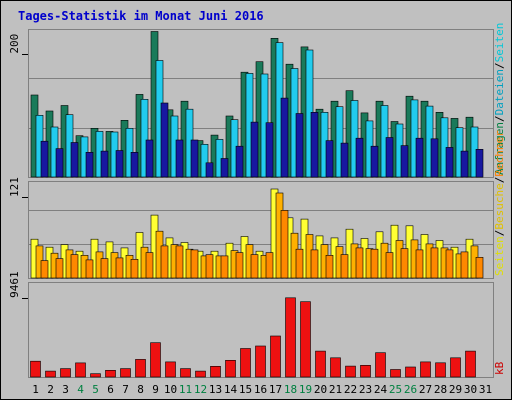 This screenshot has height=400, width=512. I want to click on x-axis-tick-label: 17, so click(275, 389).